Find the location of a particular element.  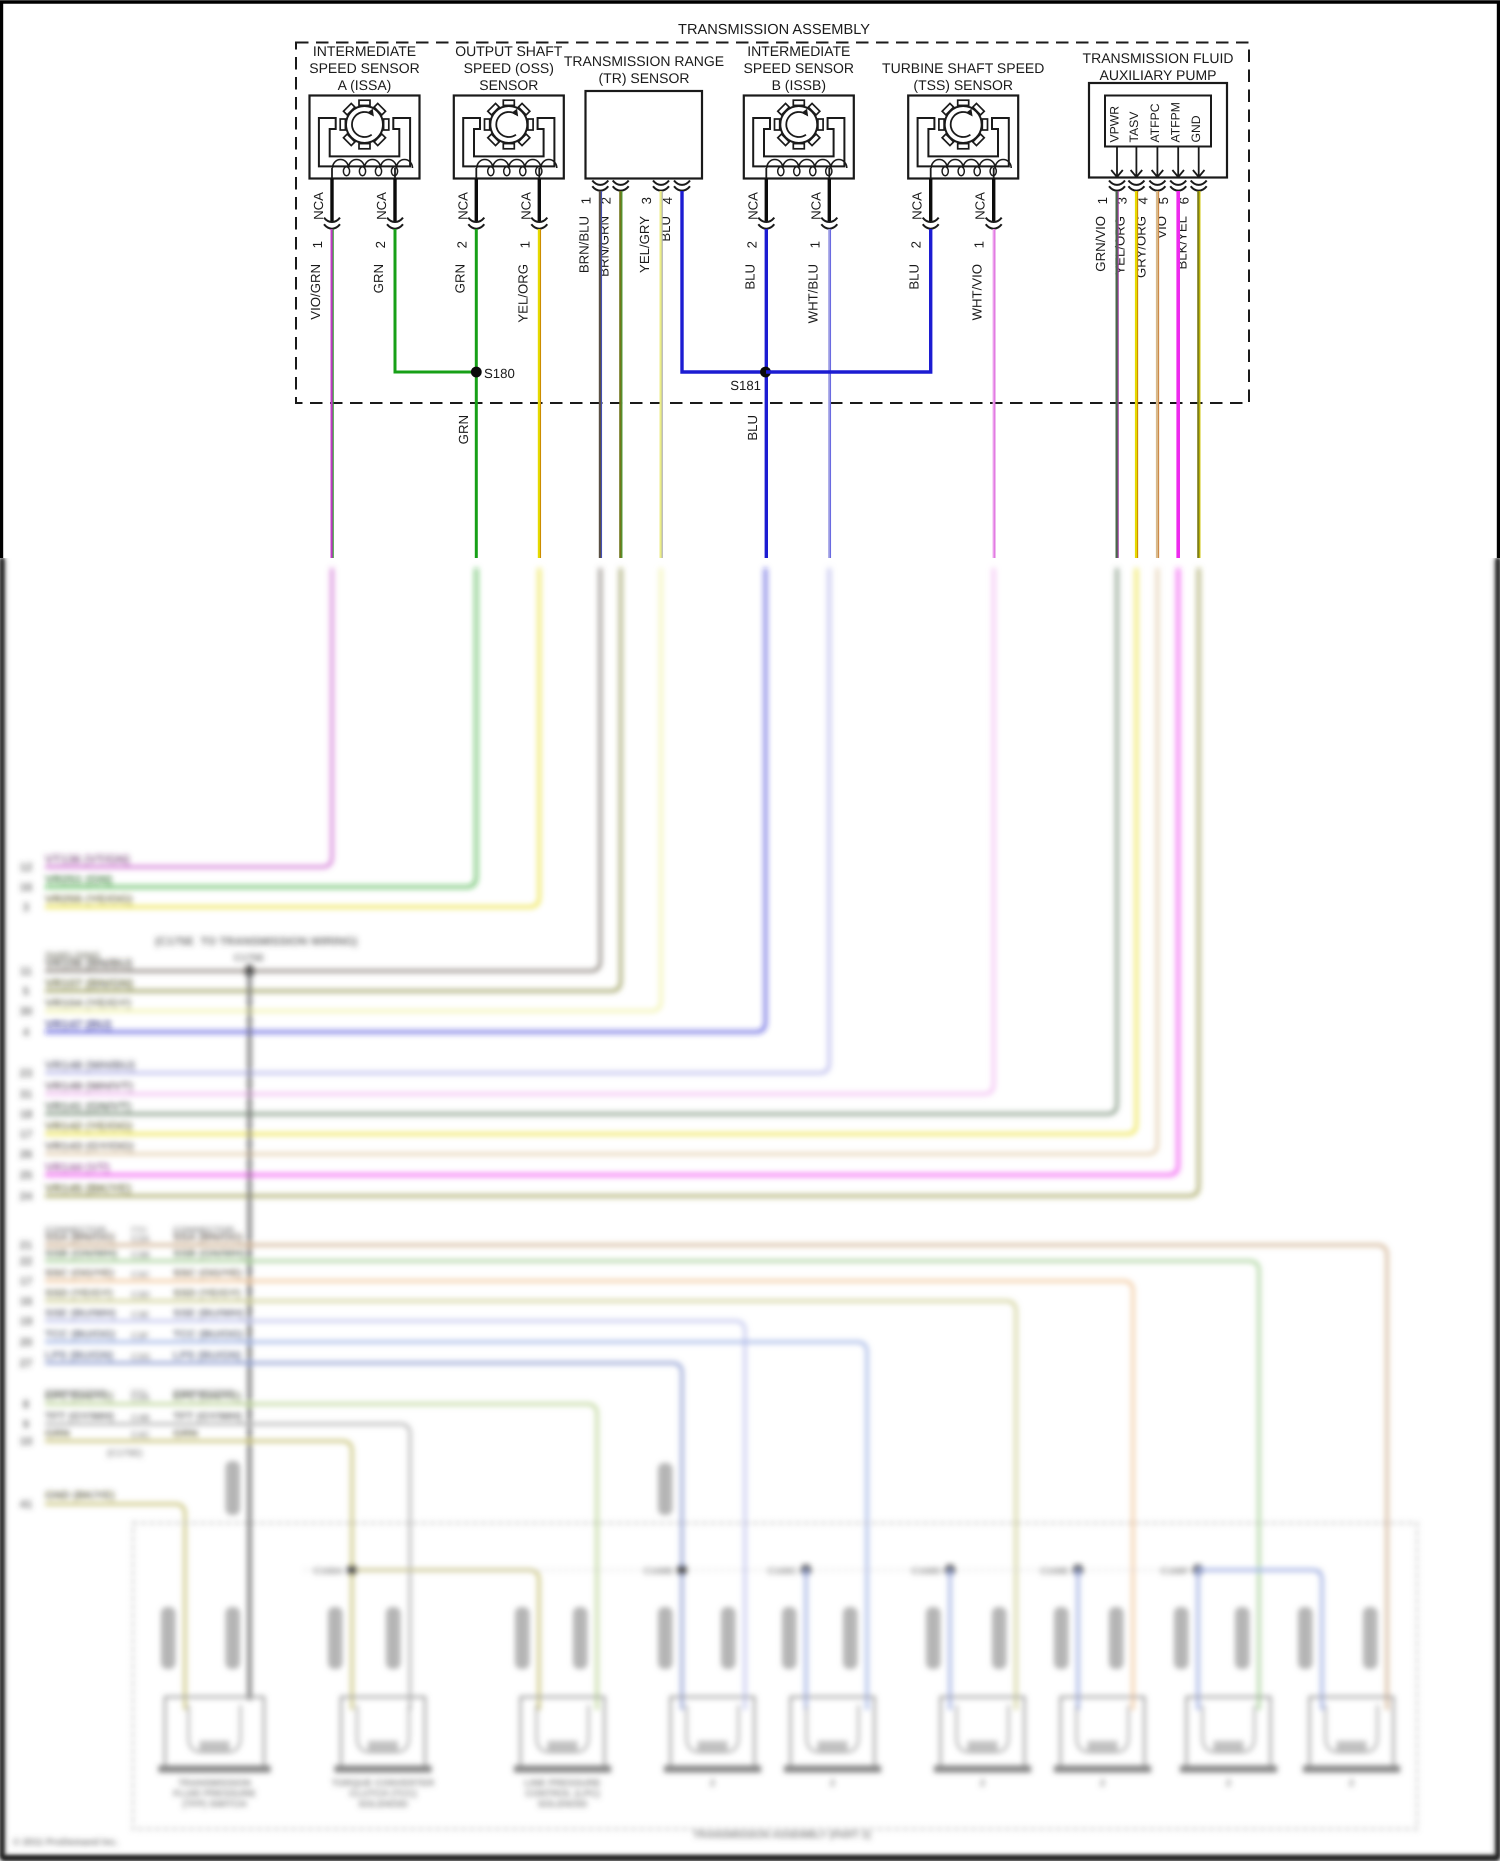

svg-text: LPS (BU/GN) is located at coordinates (207, 1356).